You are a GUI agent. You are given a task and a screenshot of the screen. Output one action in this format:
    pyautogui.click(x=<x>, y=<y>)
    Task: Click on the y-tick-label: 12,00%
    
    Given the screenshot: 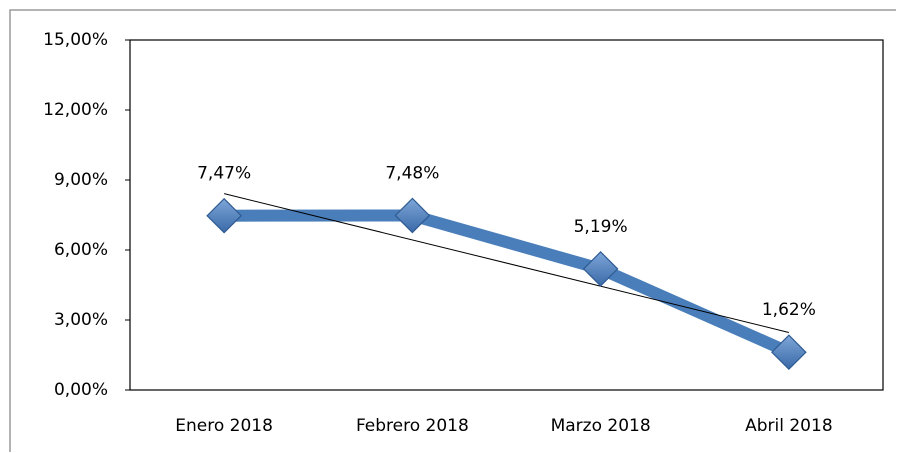 What is the action you would take?
    pyautogui.click(x=75, y=110)
    